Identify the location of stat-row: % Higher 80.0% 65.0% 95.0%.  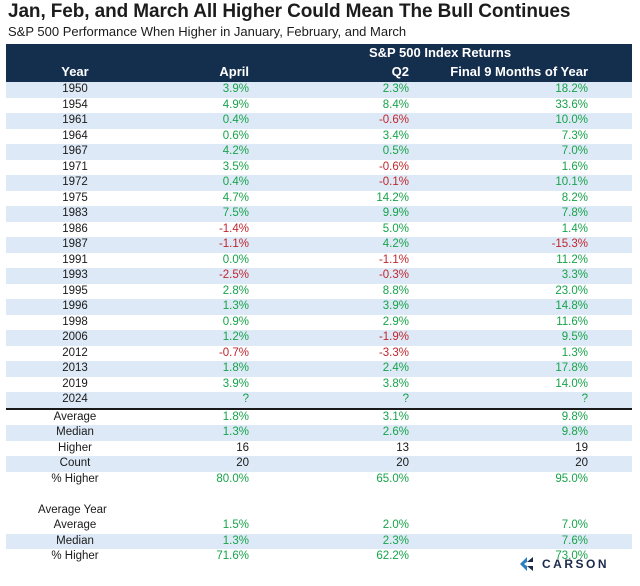
(319, 480).